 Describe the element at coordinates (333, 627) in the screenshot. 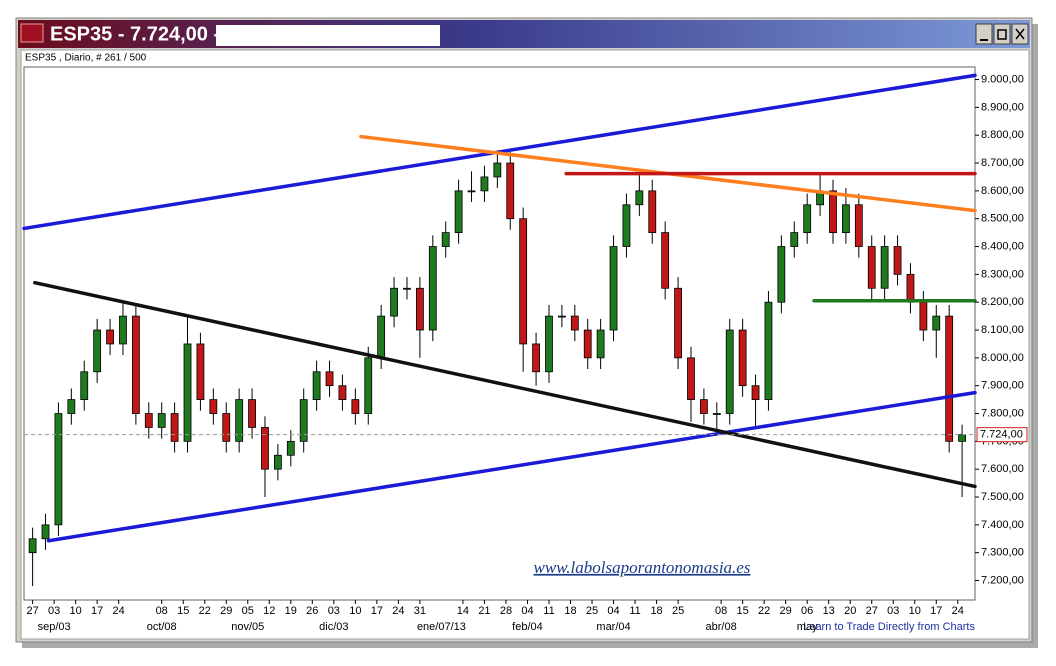

I see `month-label: dic/03` at that location.